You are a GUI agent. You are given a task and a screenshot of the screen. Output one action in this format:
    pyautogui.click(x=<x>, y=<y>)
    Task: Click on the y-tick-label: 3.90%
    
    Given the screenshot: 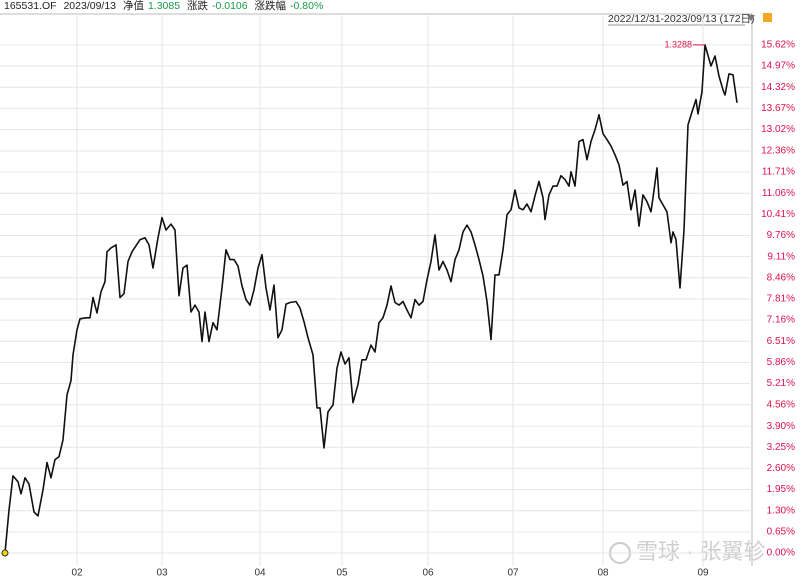 What is the action you would take?
    pyautogui.click(x=781, y=426)
    